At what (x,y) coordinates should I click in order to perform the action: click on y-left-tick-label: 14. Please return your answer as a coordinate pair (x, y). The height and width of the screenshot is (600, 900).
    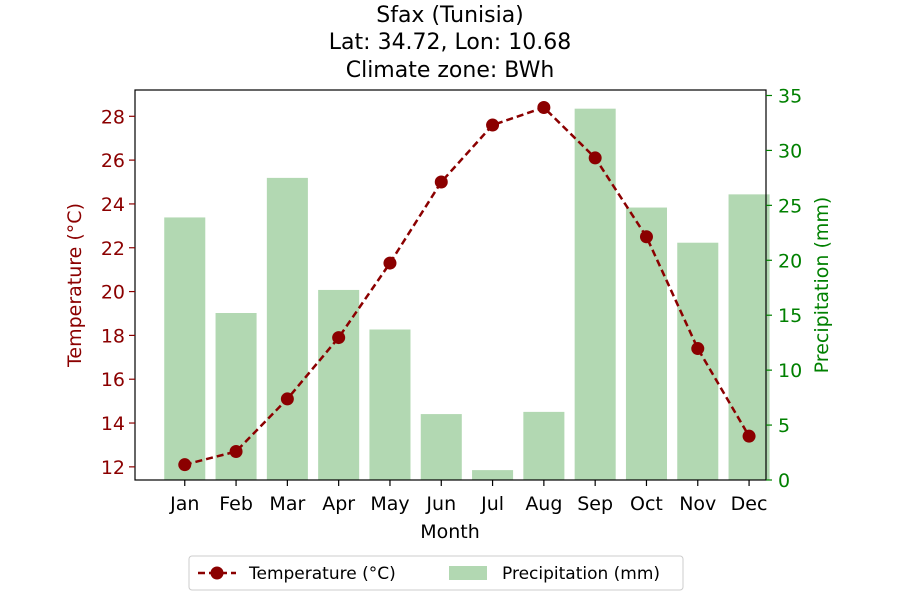
    Looking at the image, I should click on (113, 424).